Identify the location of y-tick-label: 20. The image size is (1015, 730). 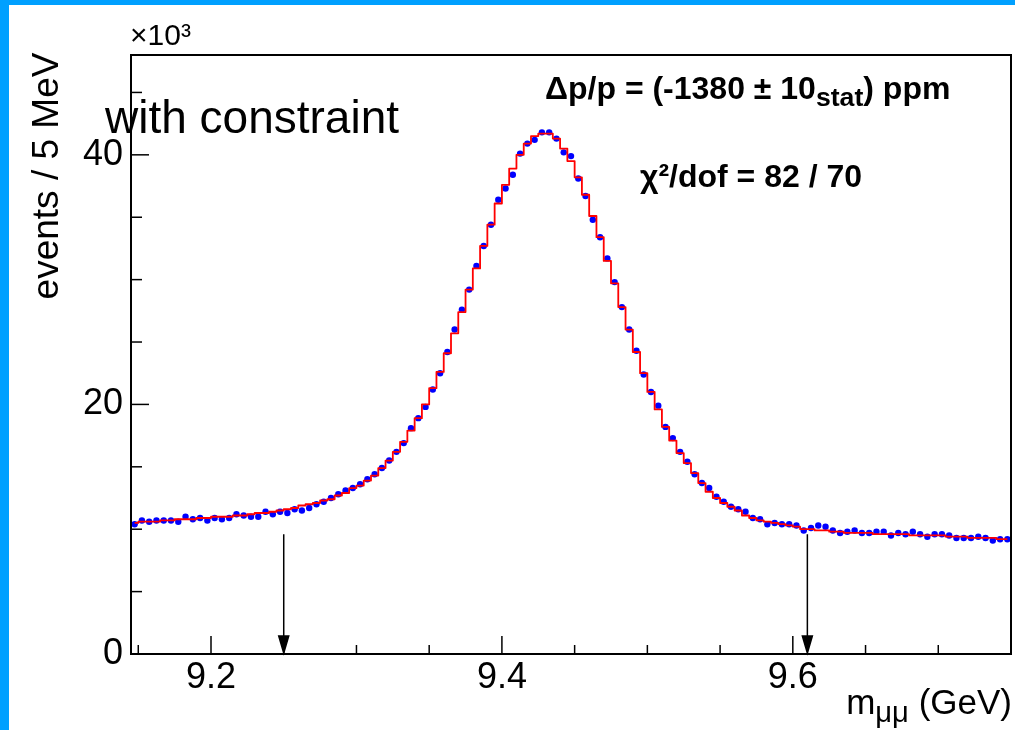
(102, 402).